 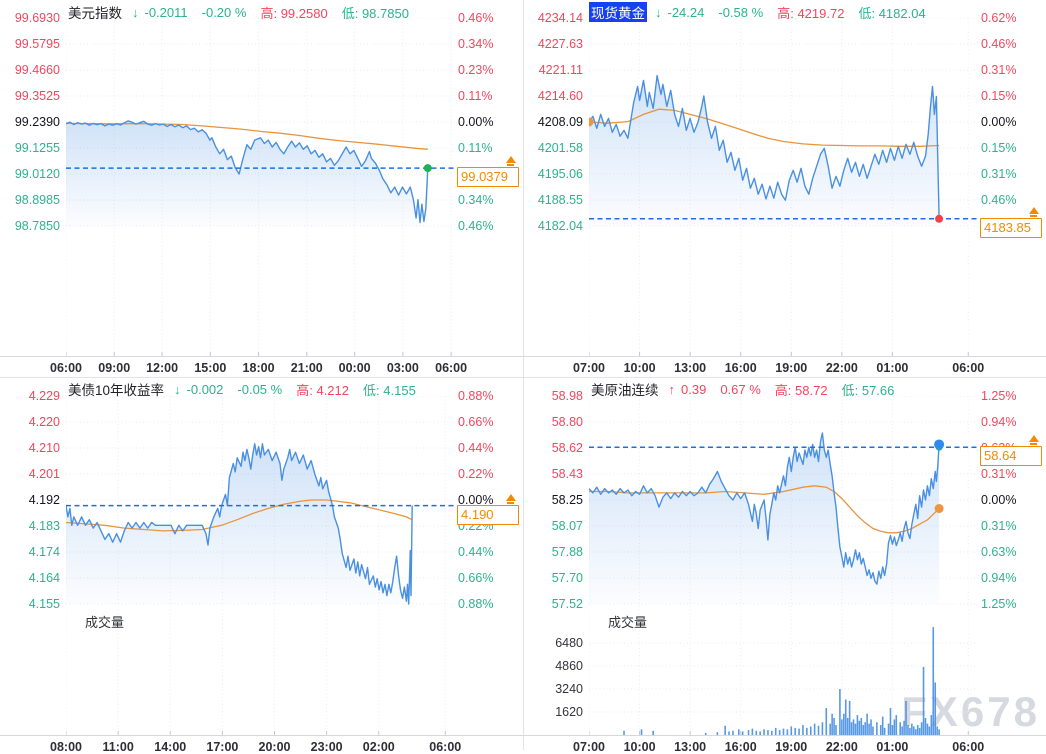 I want to click on y-axis-percent-label: 0.22%, so click(x=476, y=473).